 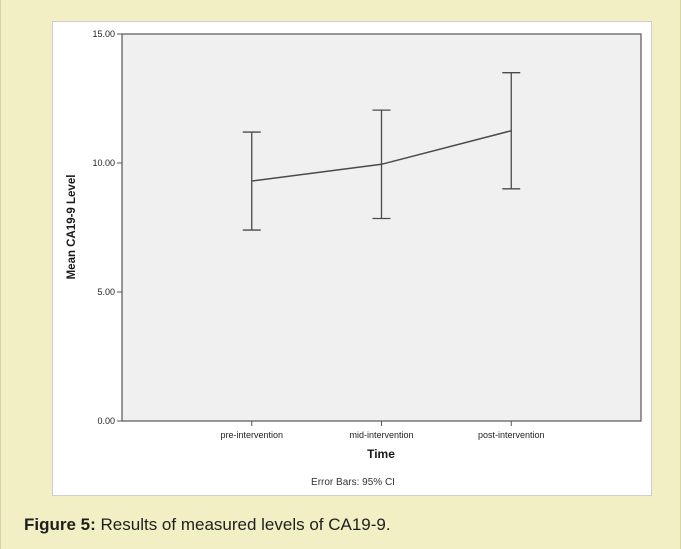 What do you see at coordinates (72, 227) in the screenshot?
I see `y-axis-label: Mean CA19-9 Level` at bounding box center [72, 227].